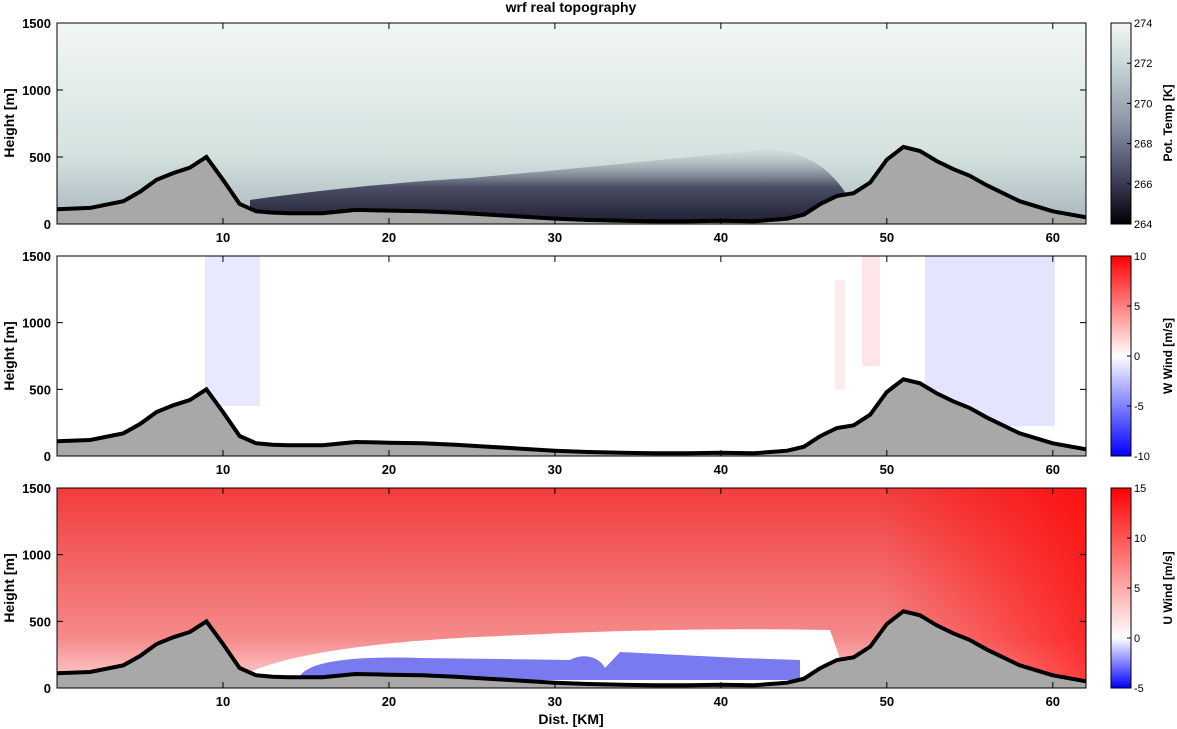  Describe the element at coordinates (1143, 225) in the screenshot. I see `colorbar-tick-label: 264` at that location.